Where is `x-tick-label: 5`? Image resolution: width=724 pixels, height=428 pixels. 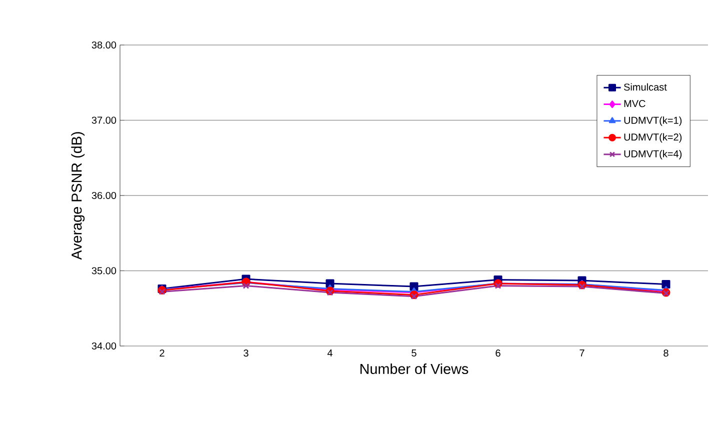 x-tick-label: 5 is located at coordinates (414, 353).